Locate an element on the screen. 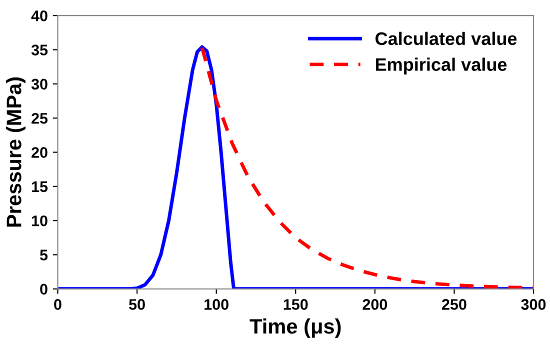 The image size is (550, 346). y-tick-label: 35 is located at coordinates (39, 50).